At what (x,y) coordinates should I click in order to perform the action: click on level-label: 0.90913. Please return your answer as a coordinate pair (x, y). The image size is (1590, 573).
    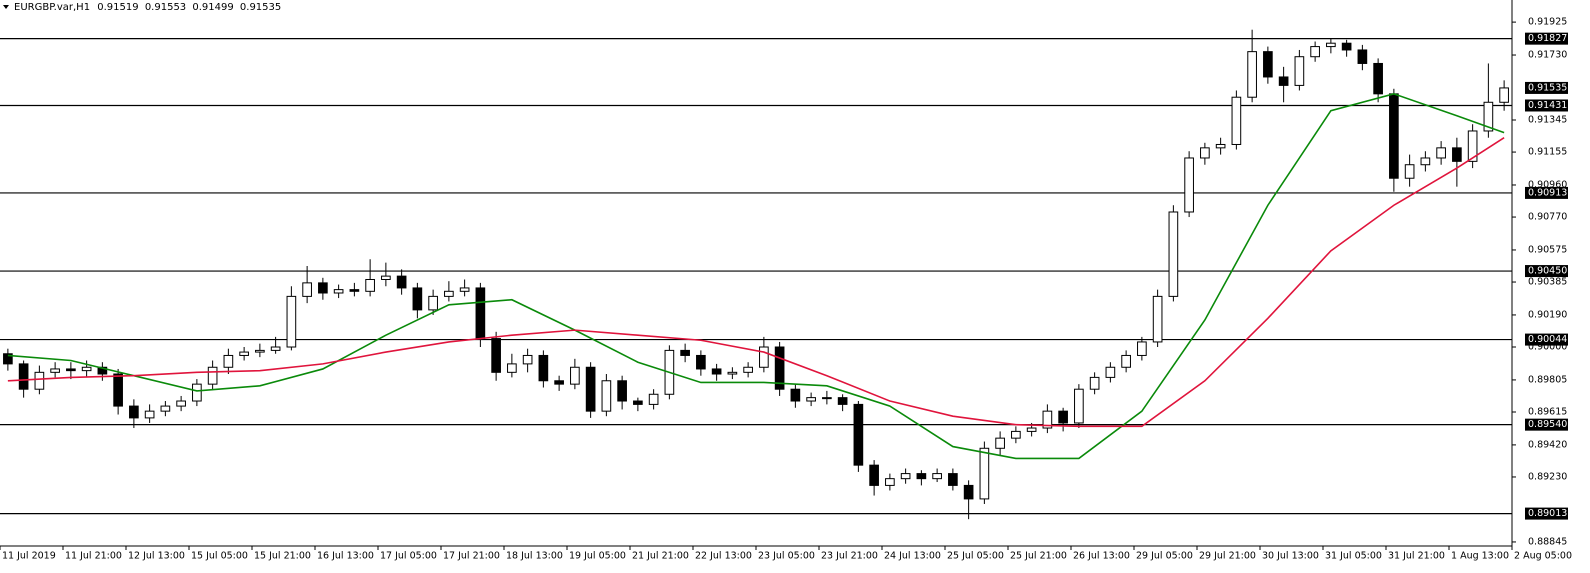
    Looking at the image, I should click on (1547, 192).